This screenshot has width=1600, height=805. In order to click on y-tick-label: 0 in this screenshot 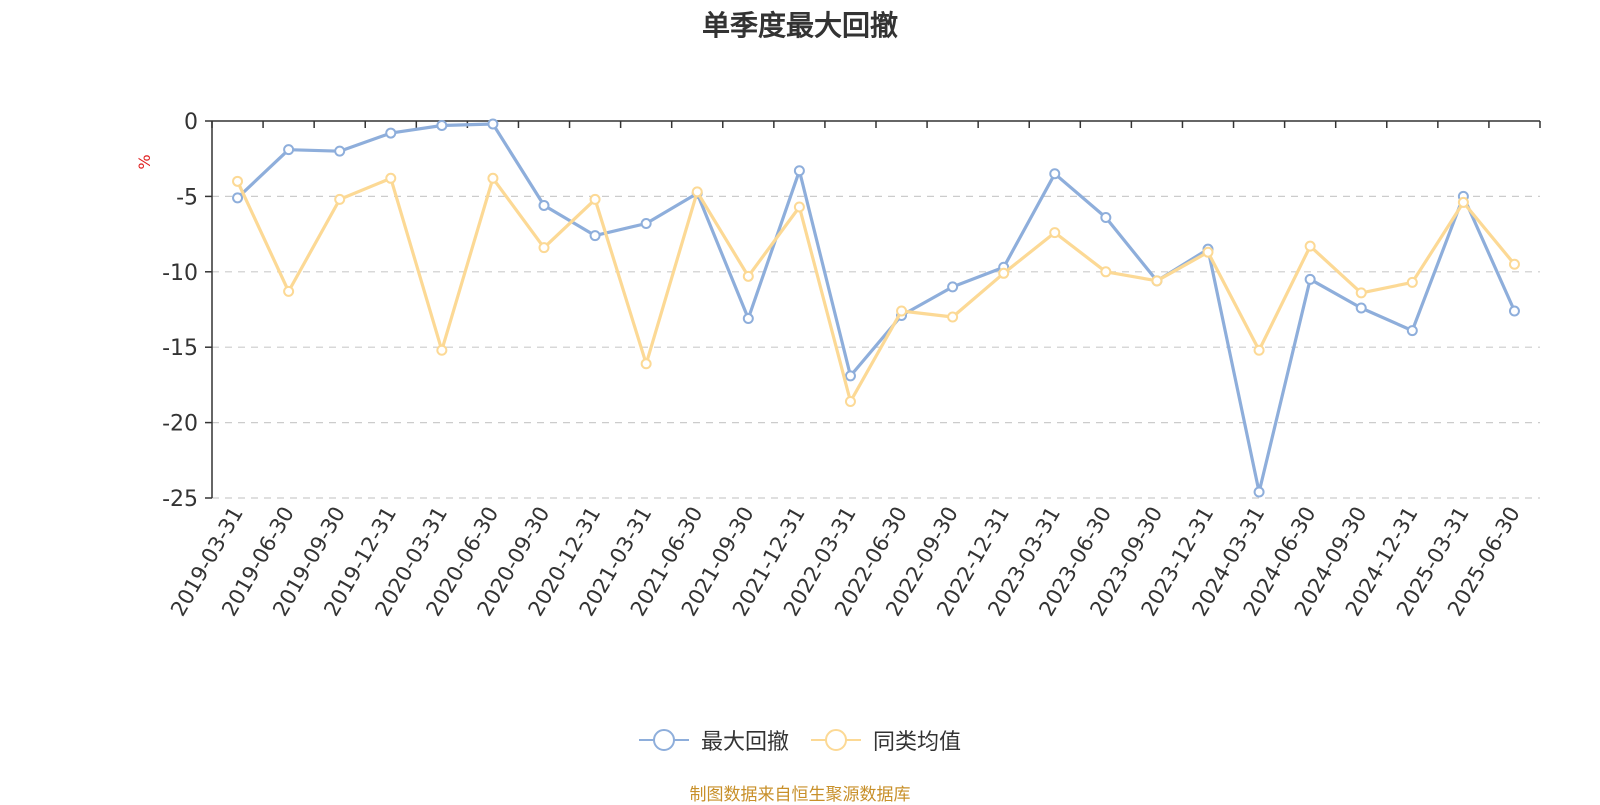, I will do `click(191, 122)`.